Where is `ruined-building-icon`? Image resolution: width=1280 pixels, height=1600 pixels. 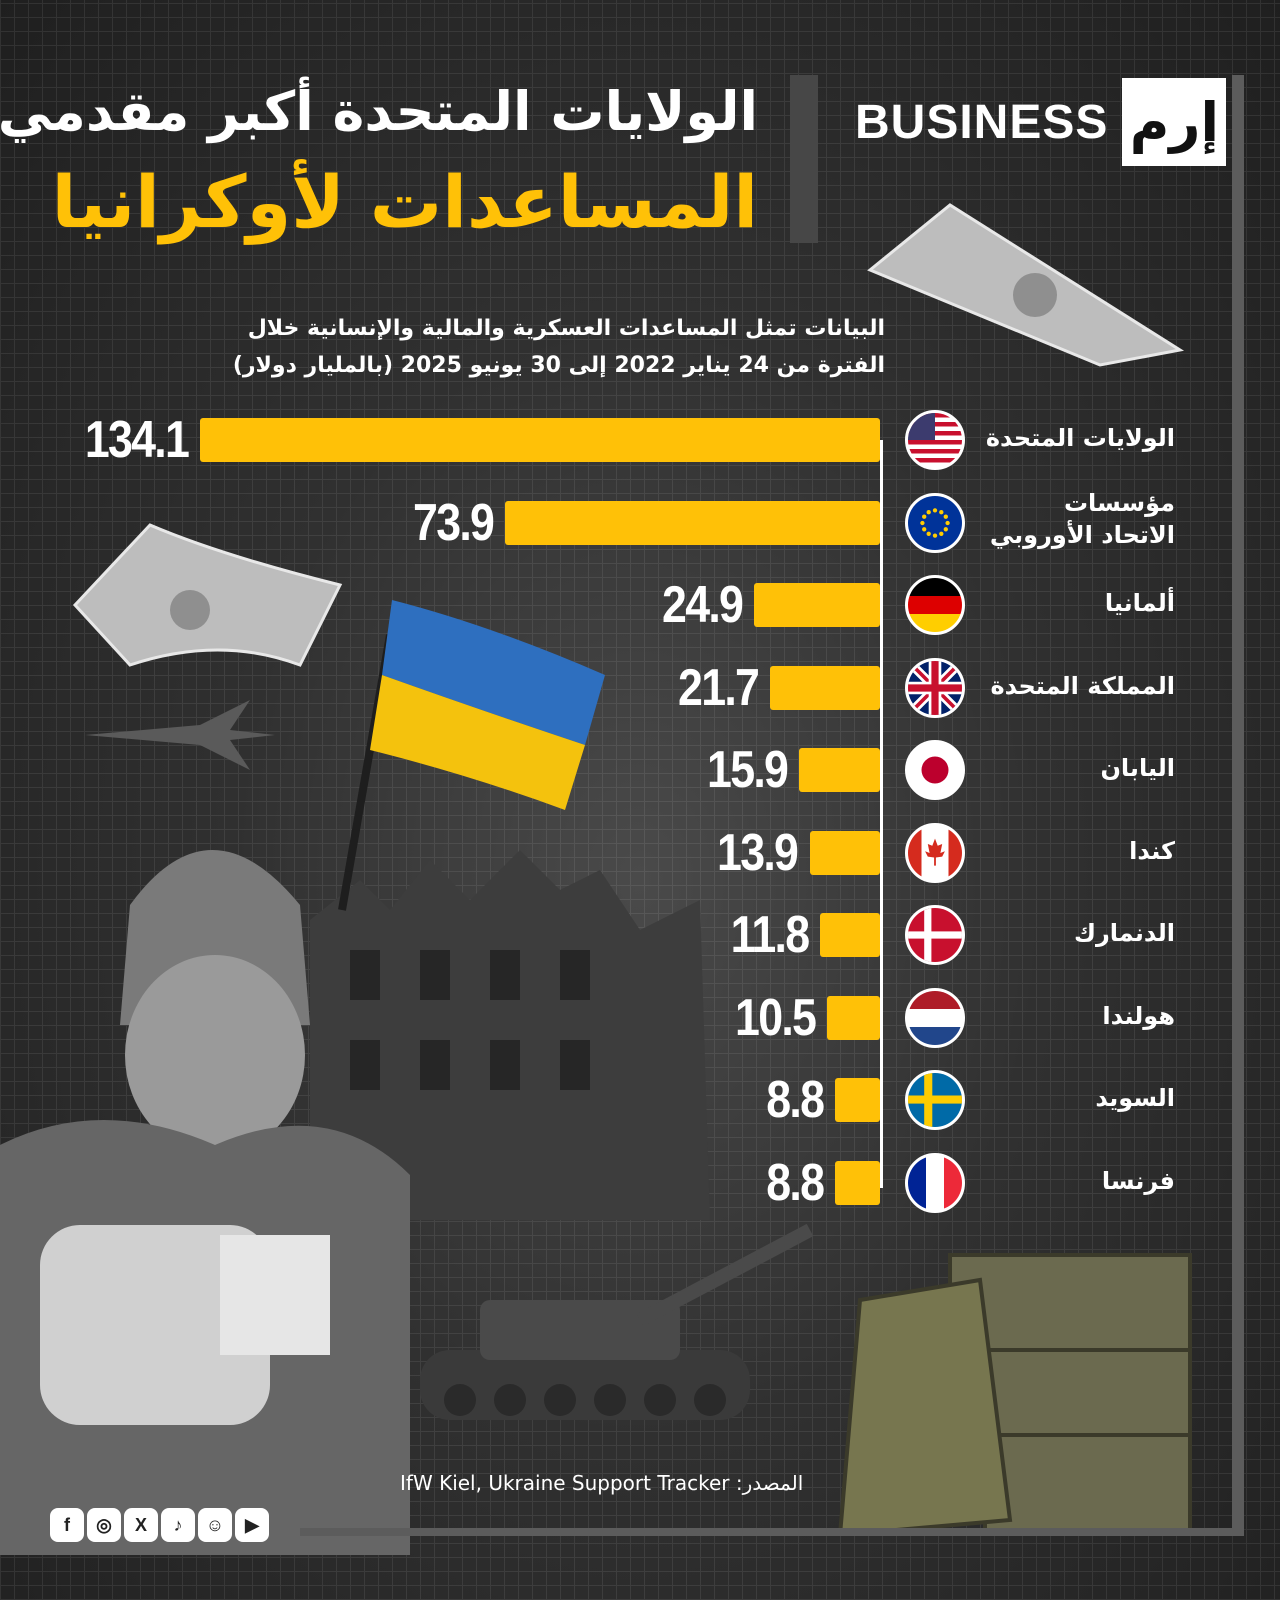
ruined-building-icon is located at coordinates (510, 1035).